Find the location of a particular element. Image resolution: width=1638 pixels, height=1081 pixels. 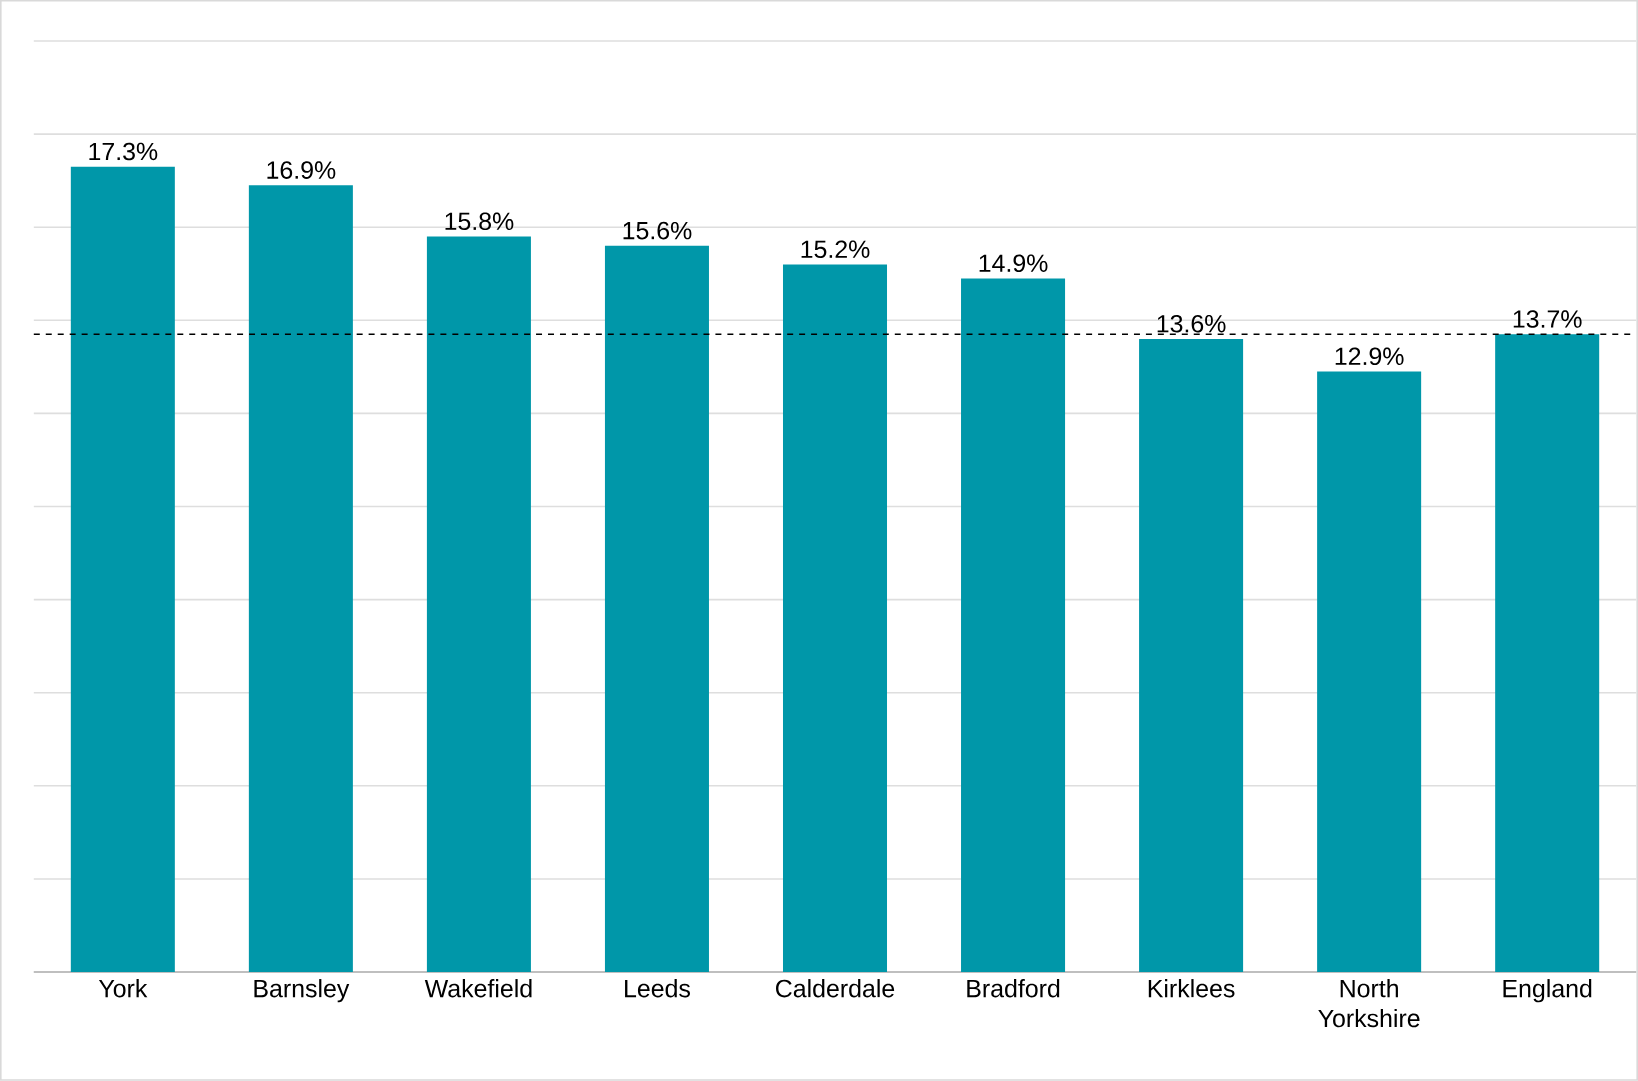

data-label: 17.3% is located at coordinates (123, 151).